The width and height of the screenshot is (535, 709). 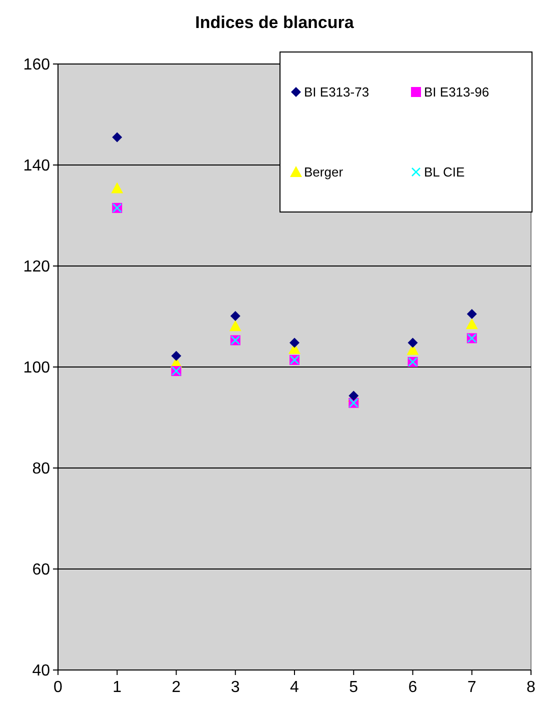 What do you see at coordinates (41, 671) in the screenshot?
I see `y-tick-label: 40` at bounding box center [41, 671].